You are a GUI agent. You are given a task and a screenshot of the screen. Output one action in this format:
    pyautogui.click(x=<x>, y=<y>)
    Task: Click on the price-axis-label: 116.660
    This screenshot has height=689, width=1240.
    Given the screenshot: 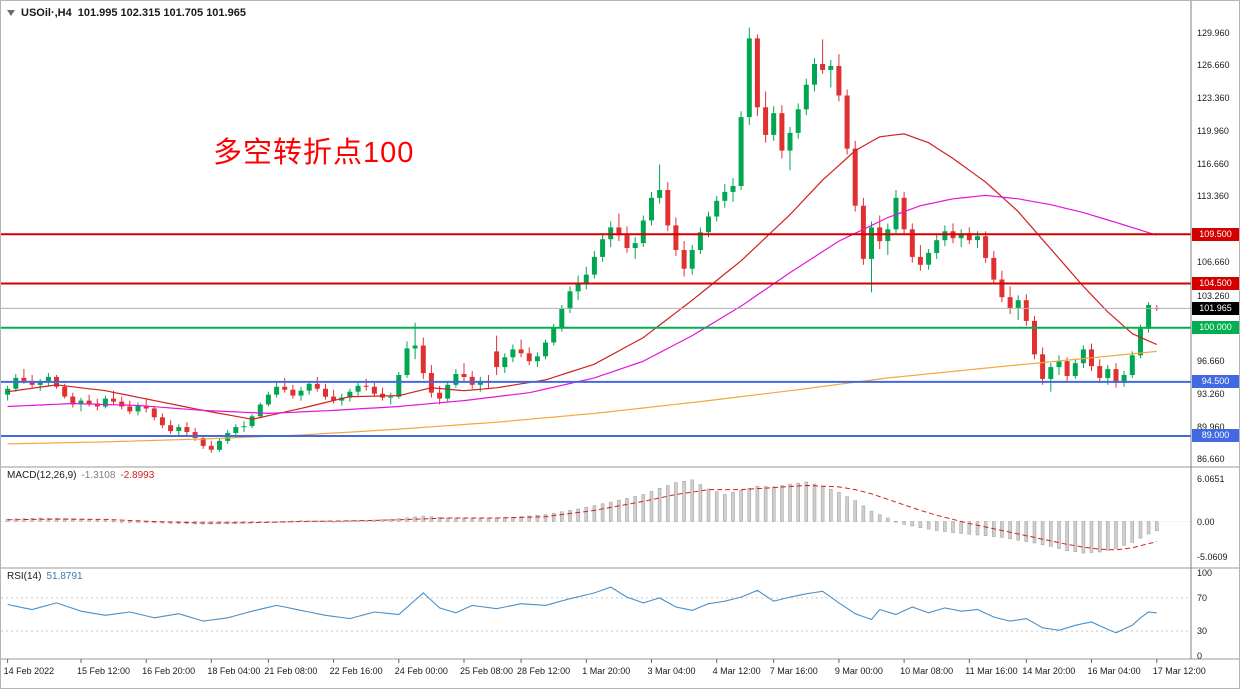 What is the action you would take?
    pyautogui.click(x=1213, y=163)
    